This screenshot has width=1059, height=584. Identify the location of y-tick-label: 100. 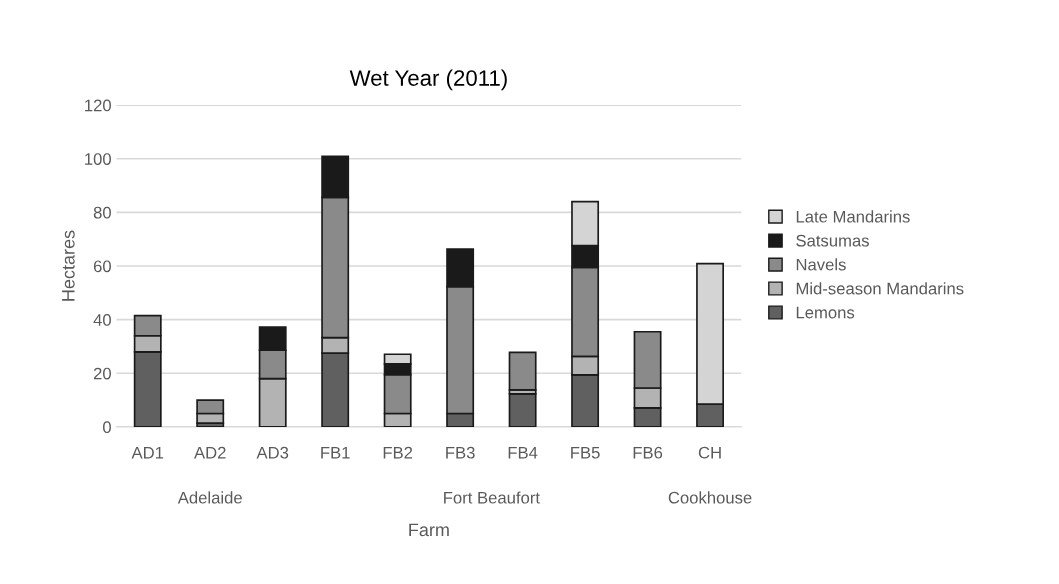
(98, 159).